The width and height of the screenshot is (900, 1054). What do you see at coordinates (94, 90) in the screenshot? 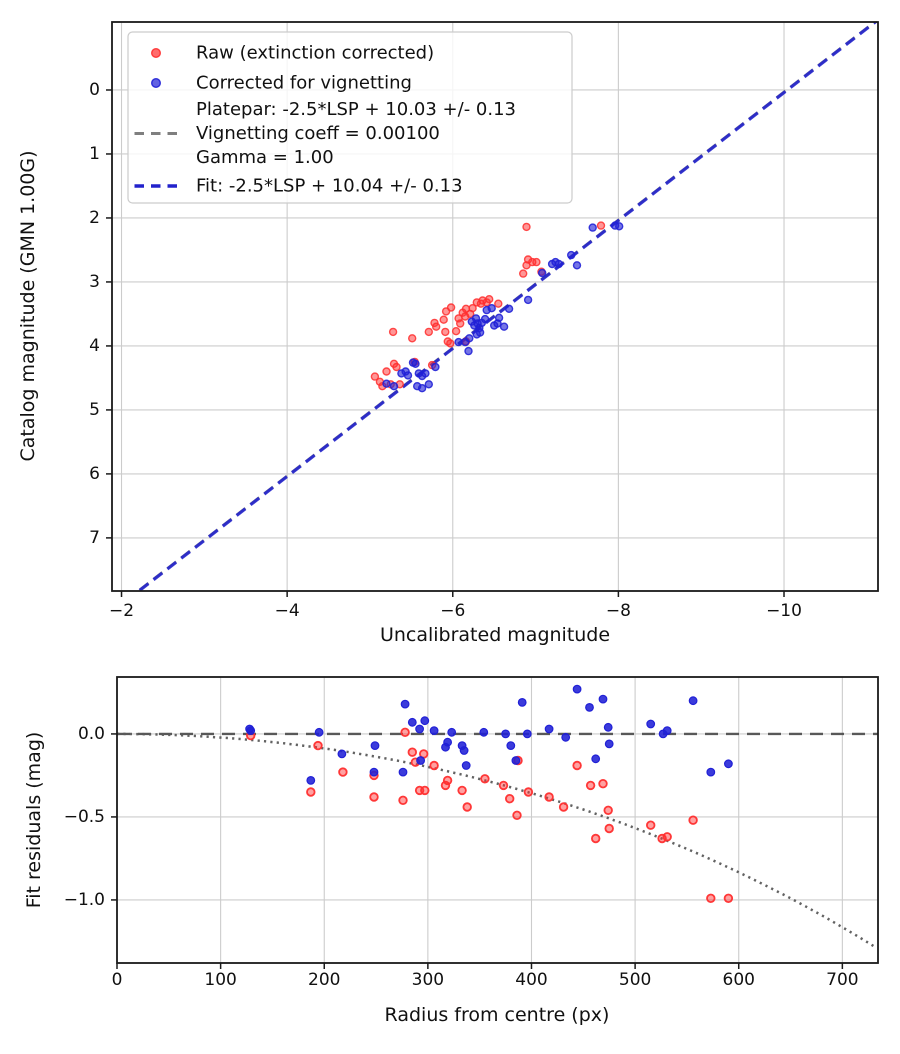
I see `y-tick-label: 0` at bounding box center [94, 90].